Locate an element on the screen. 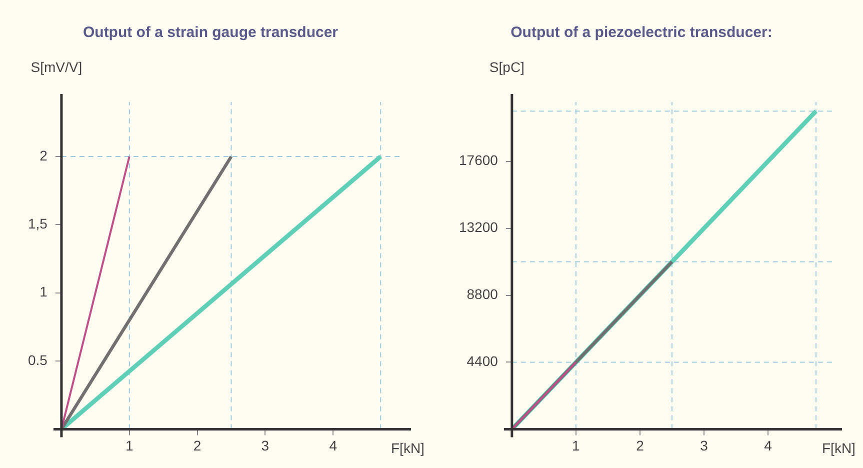  y-tick-label: 4400 is located at coordinates (482, 361).